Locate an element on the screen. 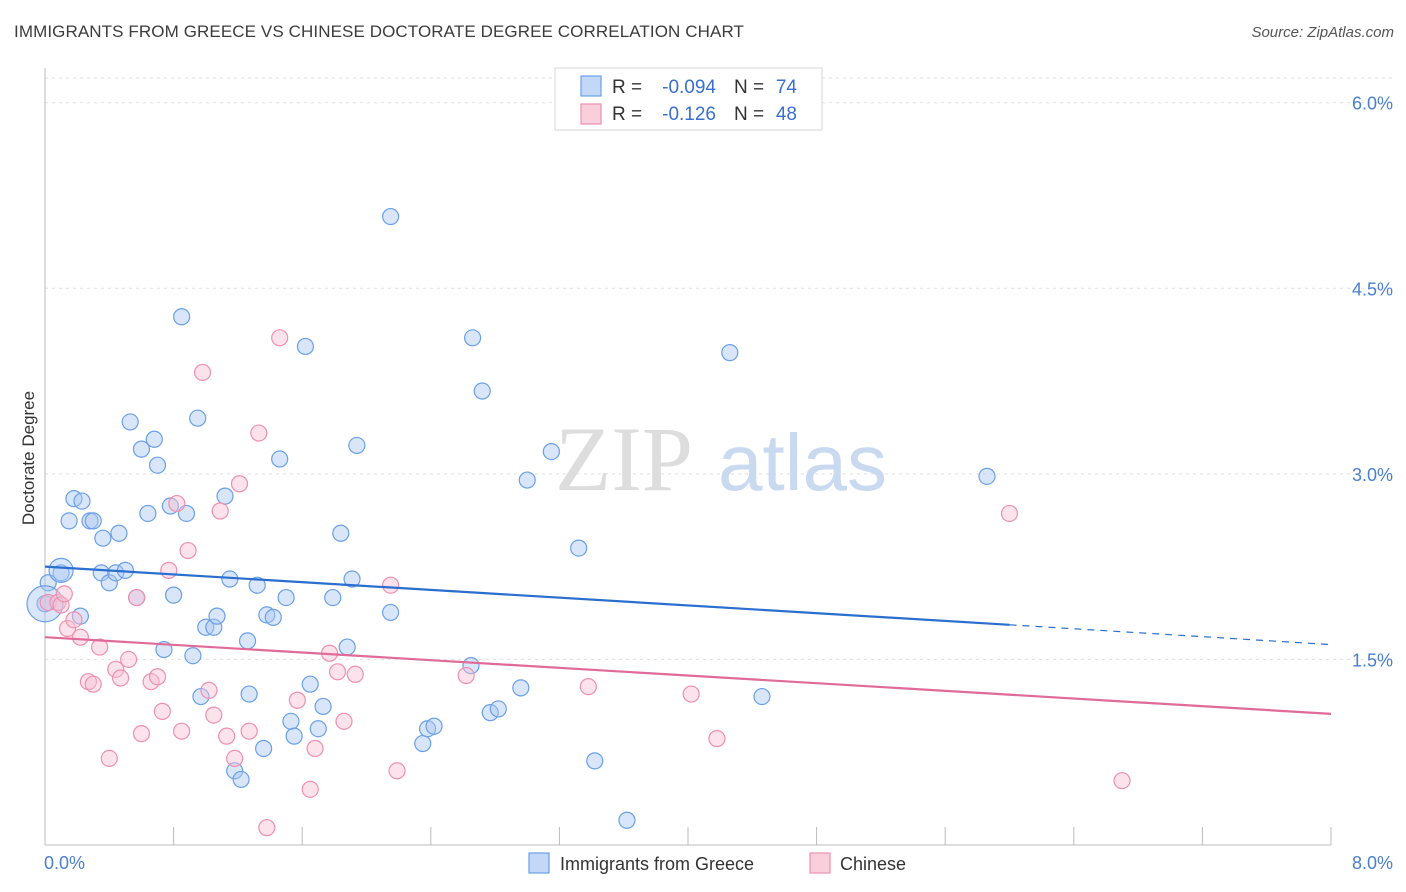 The height and width of the screenshot is (892, 1406). legend-n-label-1: N = is located at coordinates (749, 87).